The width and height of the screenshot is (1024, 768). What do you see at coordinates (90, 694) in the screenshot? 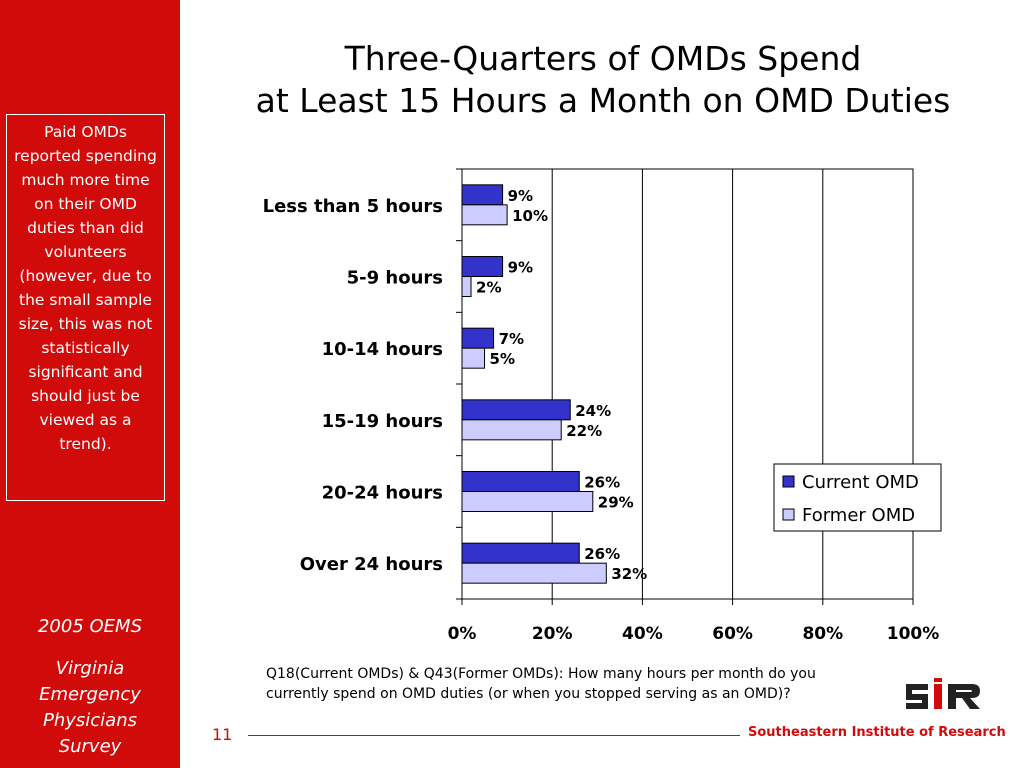
I see `survey-name-line: Emergency` at bounding box center [90, 694].